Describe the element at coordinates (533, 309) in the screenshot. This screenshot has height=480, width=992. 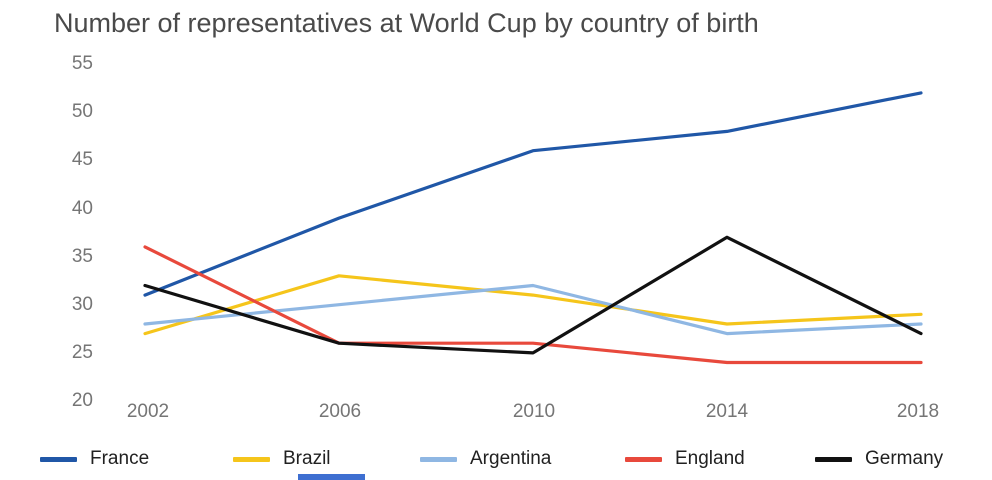
I see `series-line-argentina` at that location.